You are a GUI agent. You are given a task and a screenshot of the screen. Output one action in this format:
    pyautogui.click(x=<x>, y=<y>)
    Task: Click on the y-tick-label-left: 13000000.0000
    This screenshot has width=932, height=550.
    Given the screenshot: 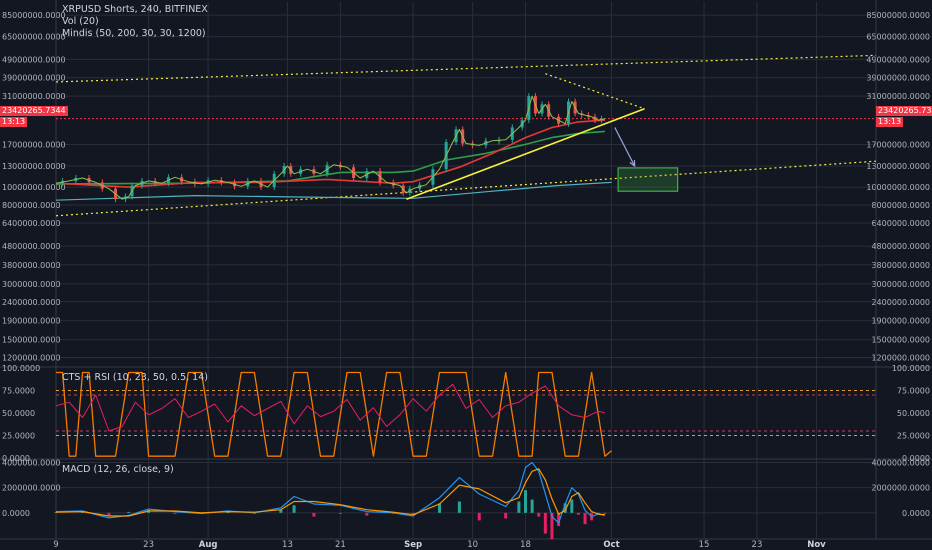 What is the action you would take?
    pyautogui.click(x=34, y=166)
    